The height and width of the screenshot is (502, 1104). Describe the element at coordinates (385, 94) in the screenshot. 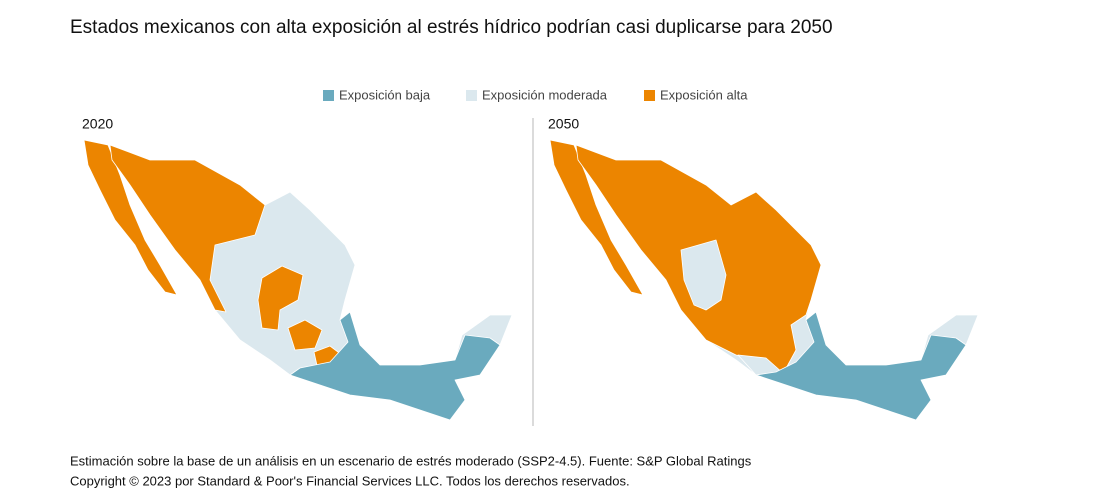

I see `legend-label: Exposición baja` at that location.